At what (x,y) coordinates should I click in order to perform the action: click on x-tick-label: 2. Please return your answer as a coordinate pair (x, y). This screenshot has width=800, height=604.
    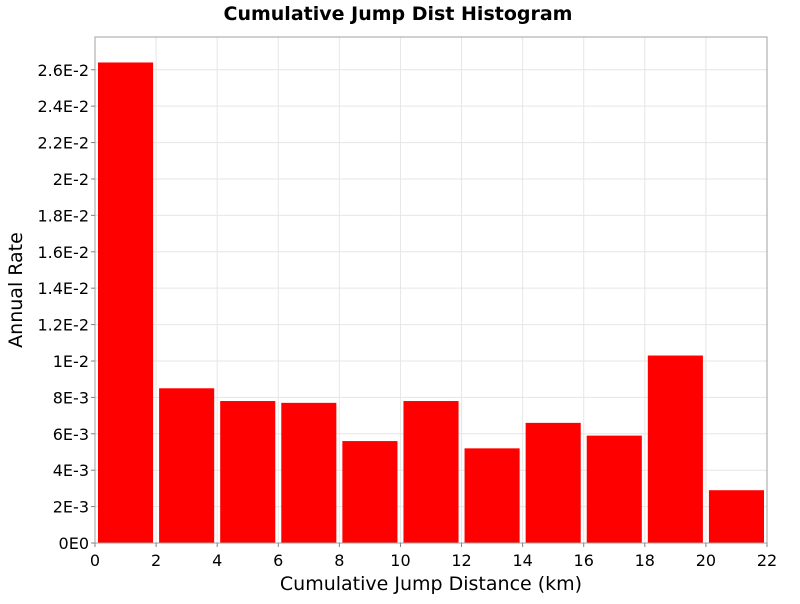
    Looking at the image, I should click on (156, 560).